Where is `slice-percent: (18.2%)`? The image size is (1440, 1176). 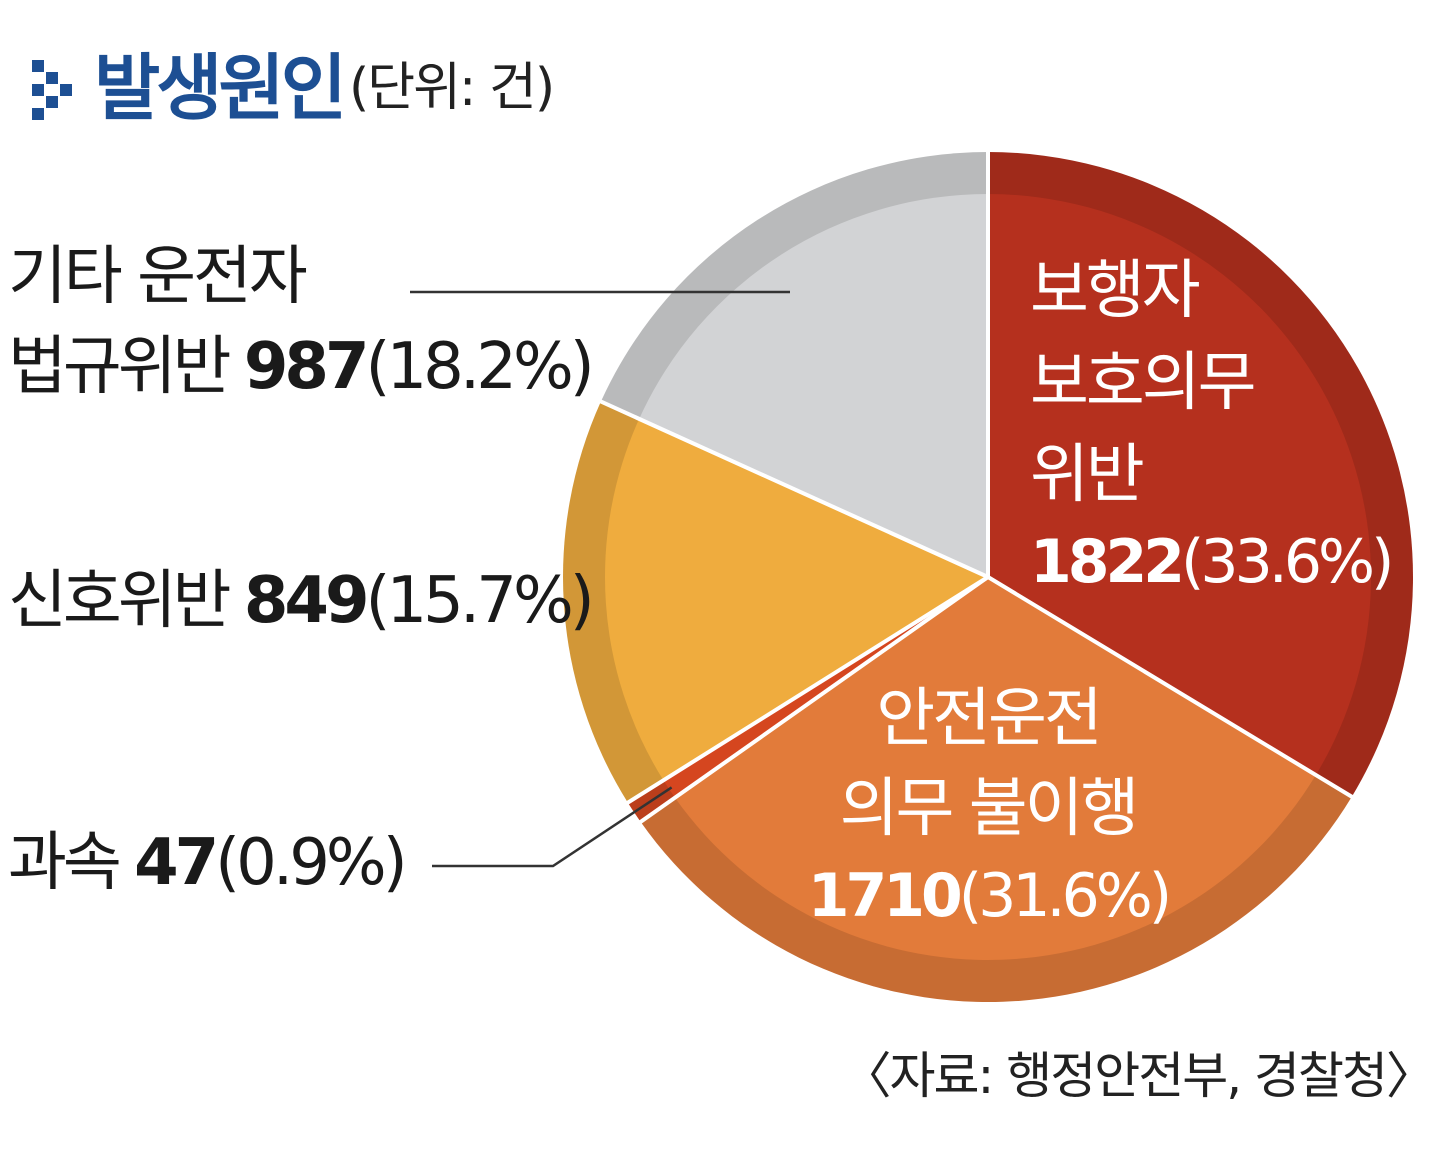 slice-percent: (18.2%) is located at coordinates (477, 367).